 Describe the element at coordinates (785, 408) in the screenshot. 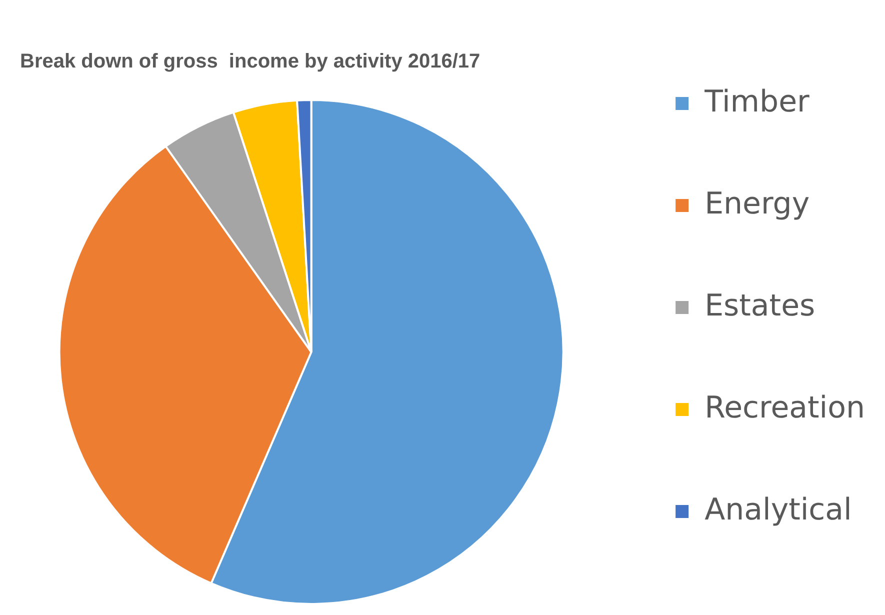

I see `legend-label: Recreation` at that location.